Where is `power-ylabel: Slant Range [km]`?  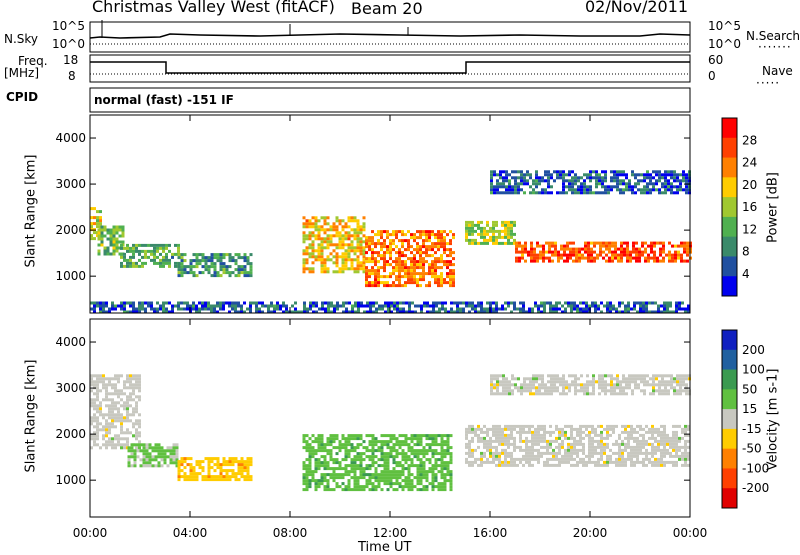
power-ylabel: Slant Range [km] is located at coordinates (31, 211).